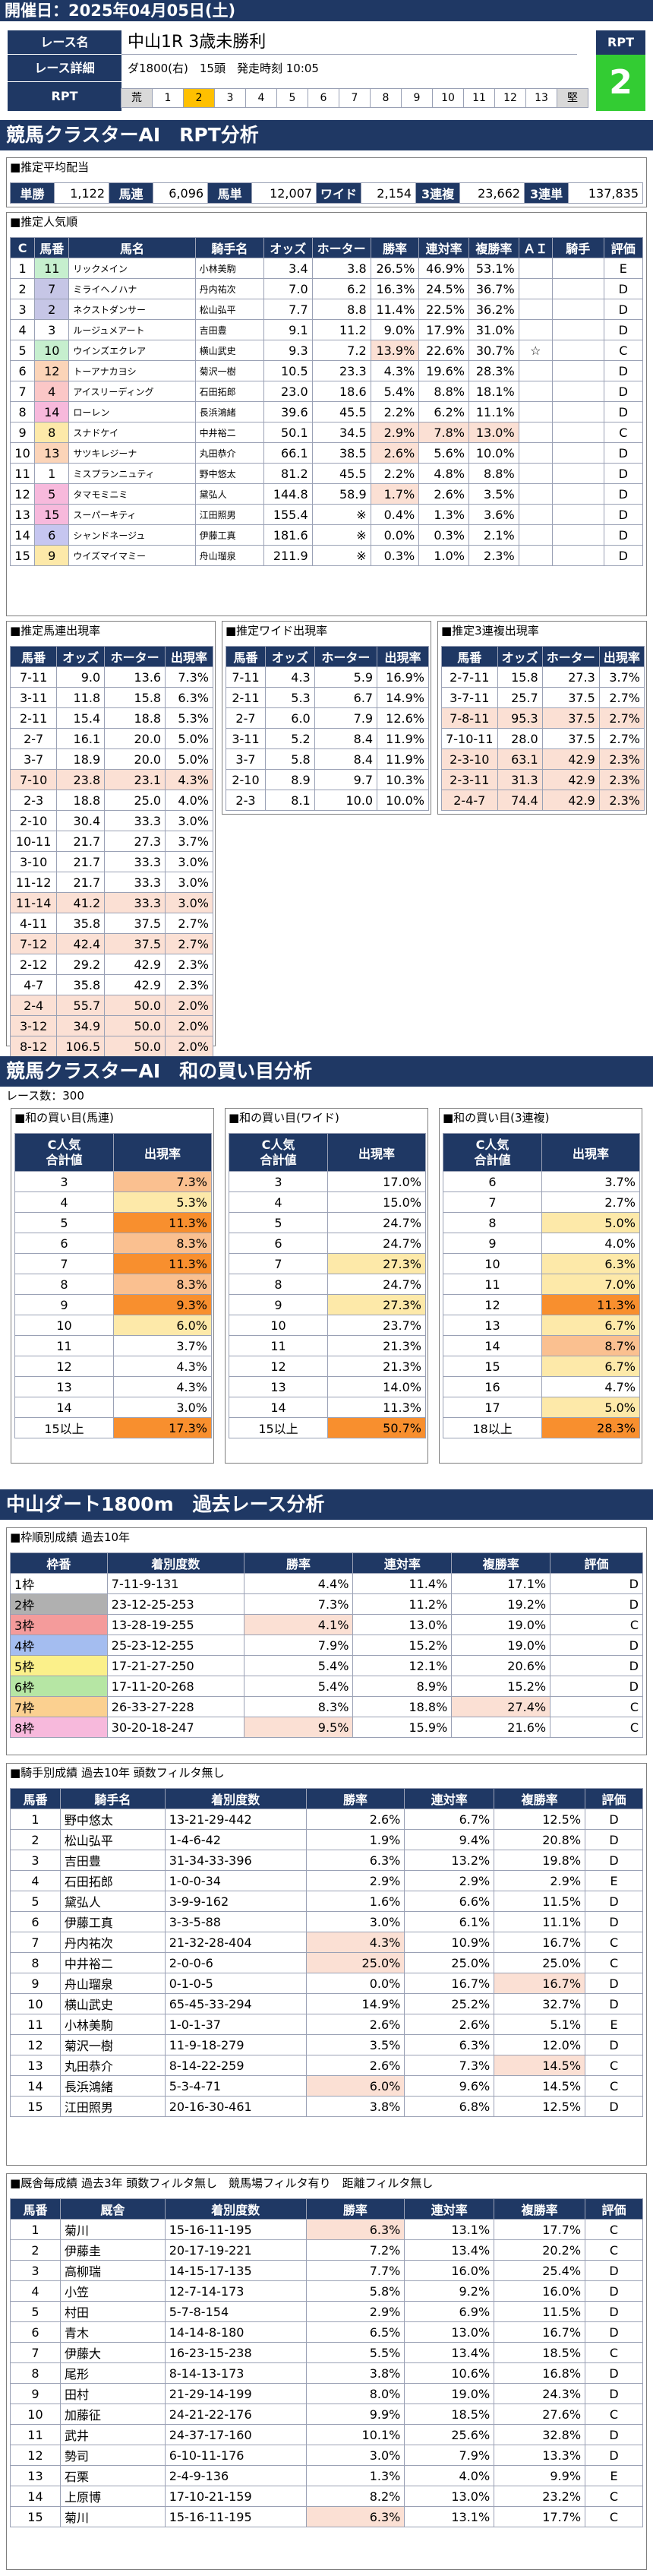  I want to click on jockey-cell: 25.0%, so click(355, 1963).